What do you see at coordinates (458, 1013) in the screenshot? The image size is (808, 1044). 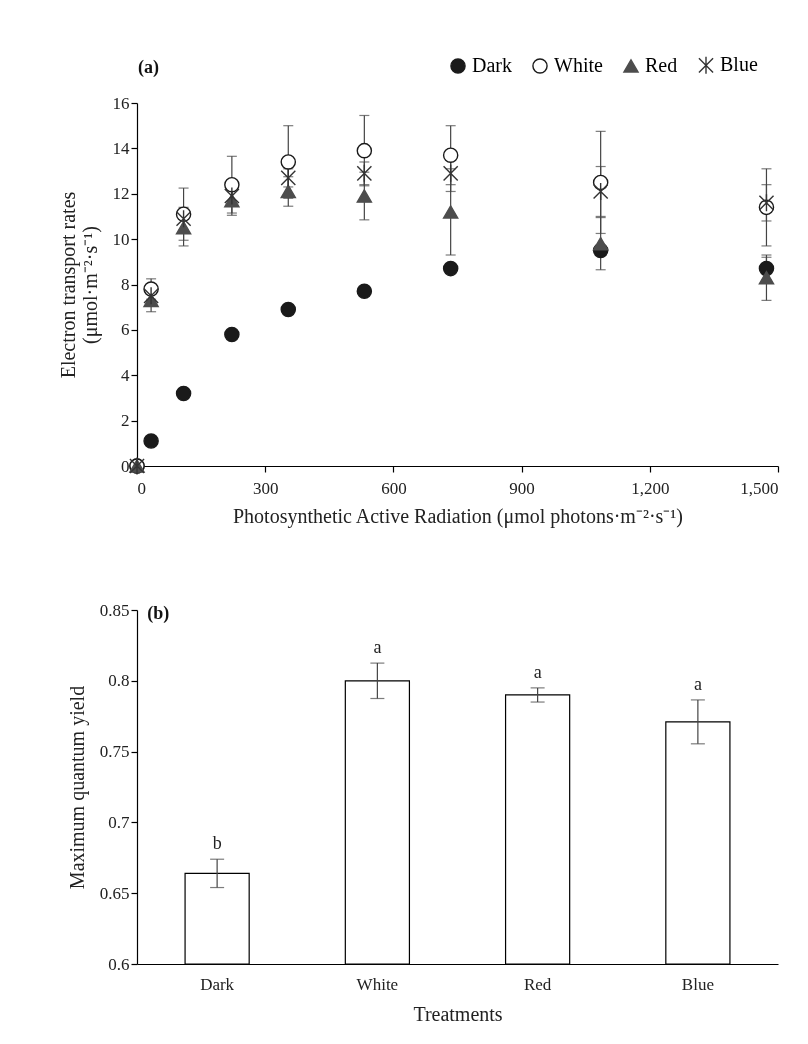 I see `x-axis-title: Treatments` at bounding box center [458, 1013].